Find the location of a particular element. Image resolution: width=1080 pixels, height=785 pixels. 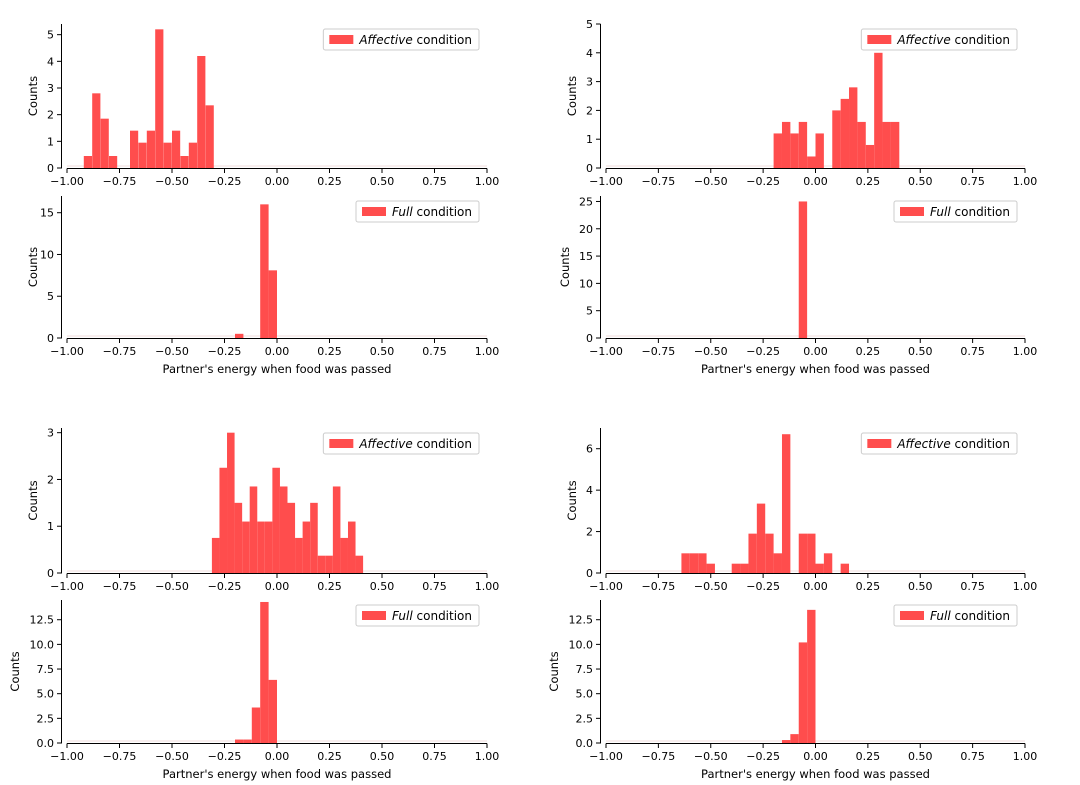

y-tick-label: 0 is located at coordinates (589, 168).